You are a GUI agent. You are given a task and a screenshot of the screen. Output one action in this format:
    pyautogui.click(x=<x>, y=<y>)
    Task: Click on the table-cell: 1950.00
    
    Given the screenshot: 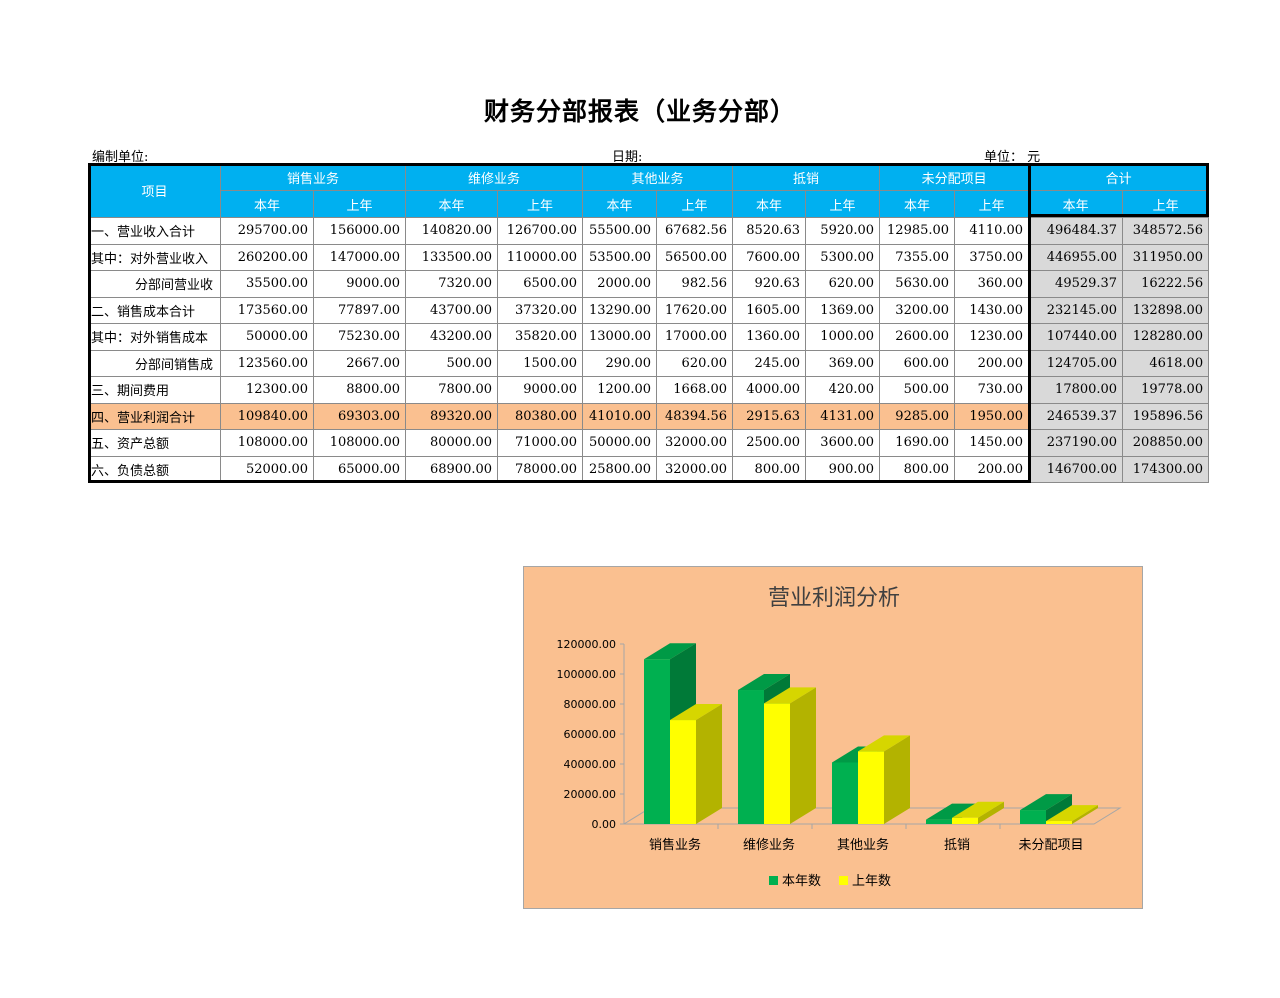 What is the action you would take?
    pyautogui.click(x=992, y=416)
    